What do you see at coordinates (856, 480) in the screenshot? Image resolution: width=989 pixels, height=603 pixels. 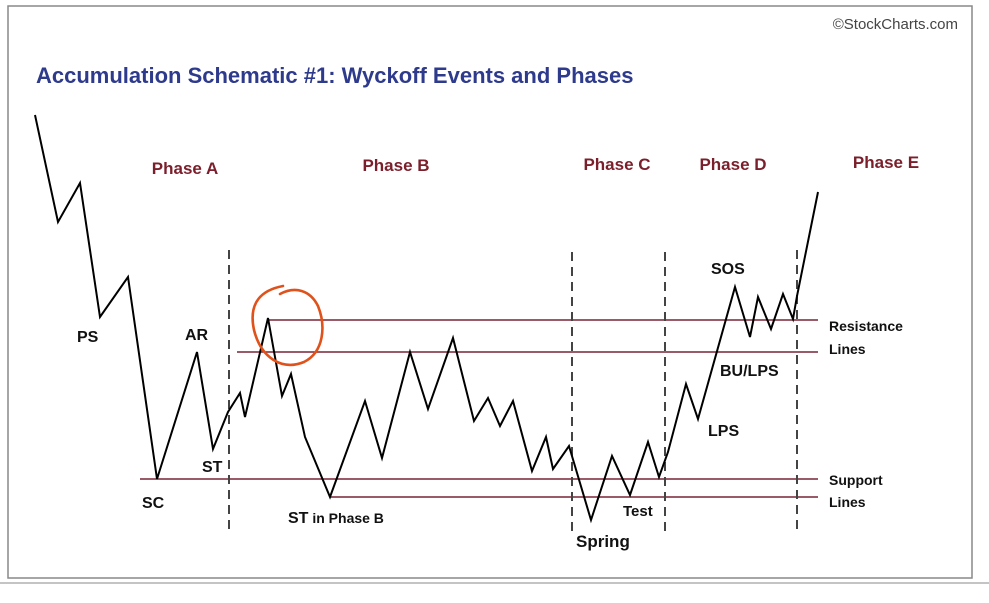 I see `support-label-line1: Support` at bounding box center [856, 480].